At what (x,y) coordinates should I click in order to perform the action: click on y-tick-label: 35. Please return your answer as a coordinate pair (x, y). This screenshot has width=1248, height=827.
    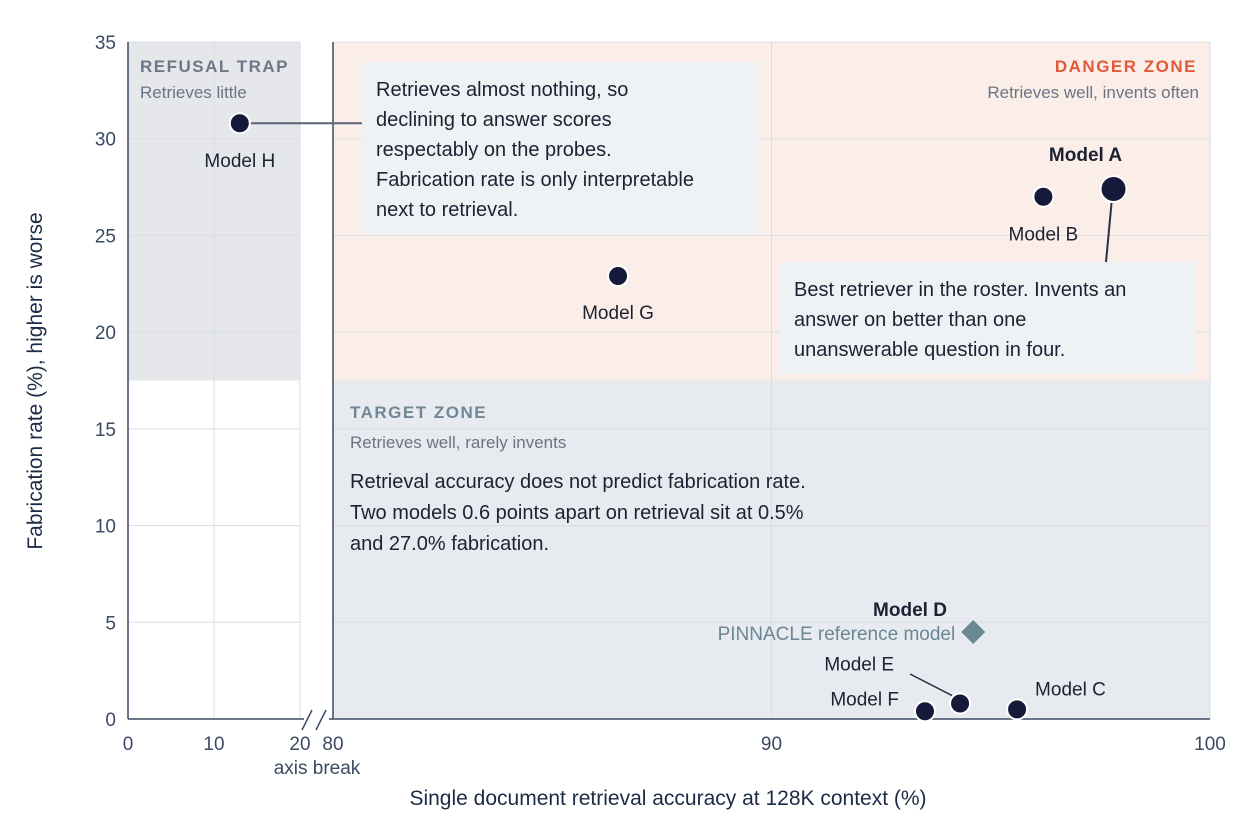
    Looking at the image, I should click on (105, 43).